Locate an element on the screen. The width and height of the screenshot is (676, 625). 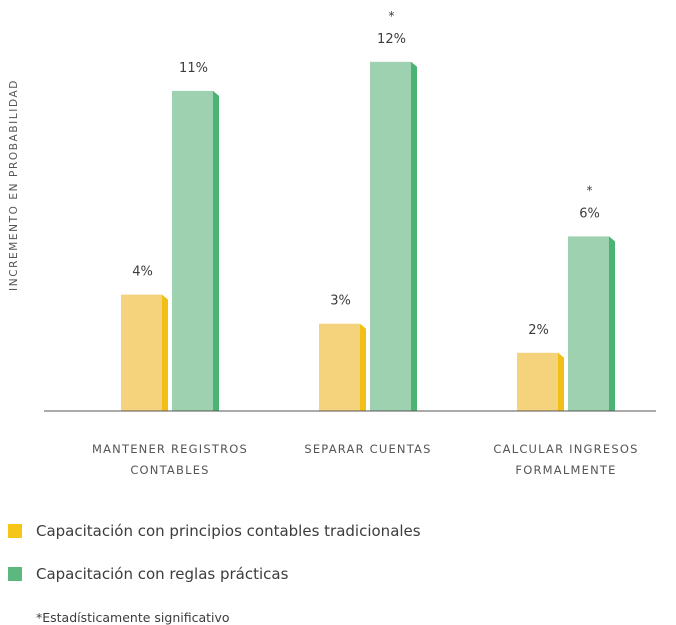
bar-side-cat2-s0 is located at coordinates (561, 381).